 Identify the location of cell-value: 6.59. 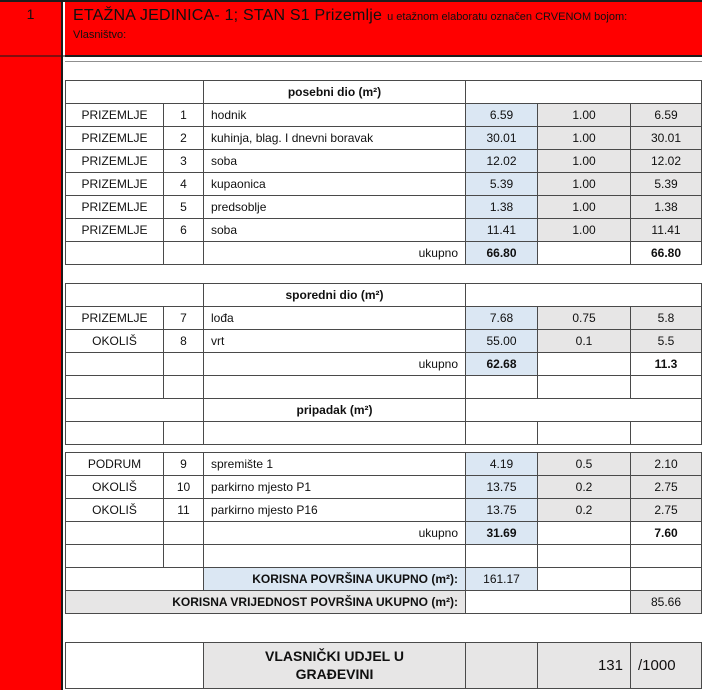
(666, 115).